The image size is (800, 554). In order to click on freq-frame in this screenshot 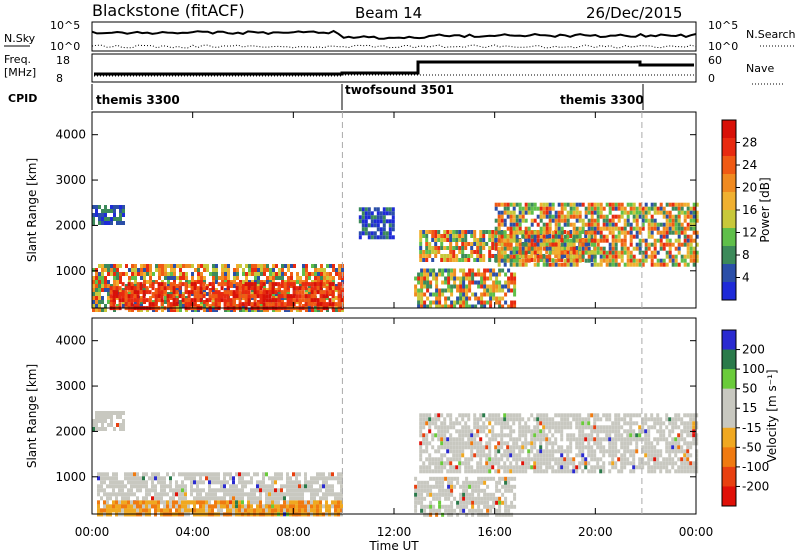, I will do `click(394, 68)`.